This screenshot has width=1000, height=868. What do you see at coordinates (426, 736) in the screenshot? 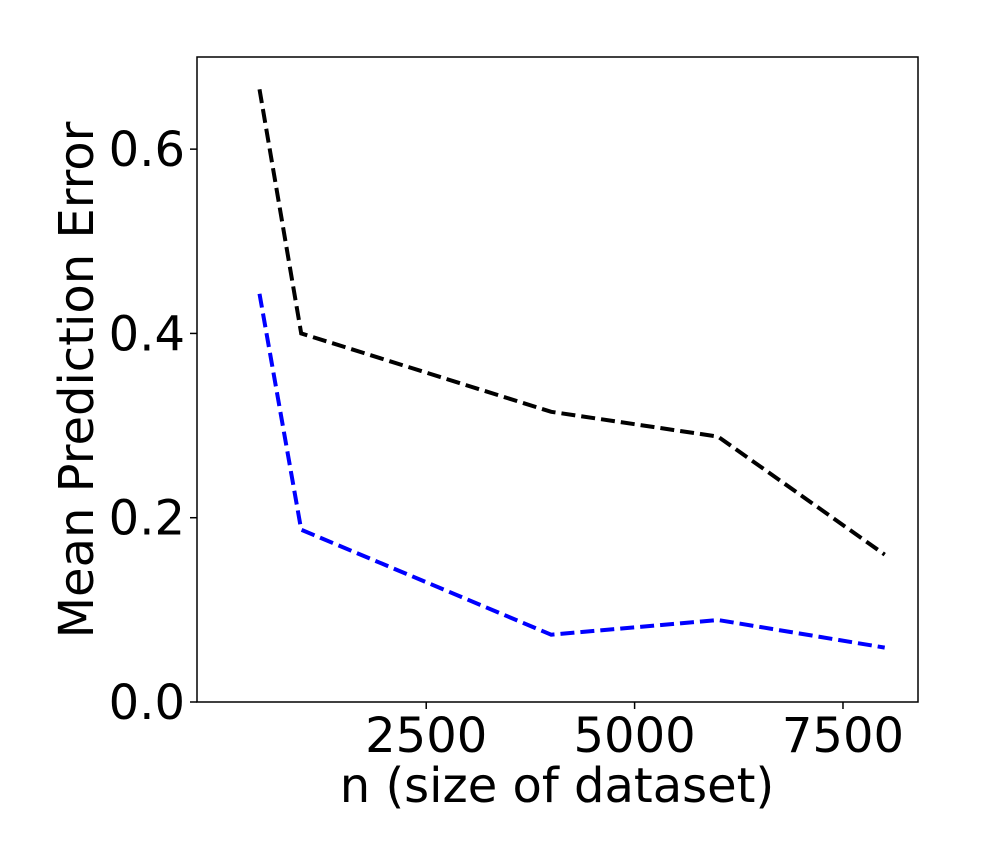
I see `x-tick-label: 2500` at bounding box center [426, 736].